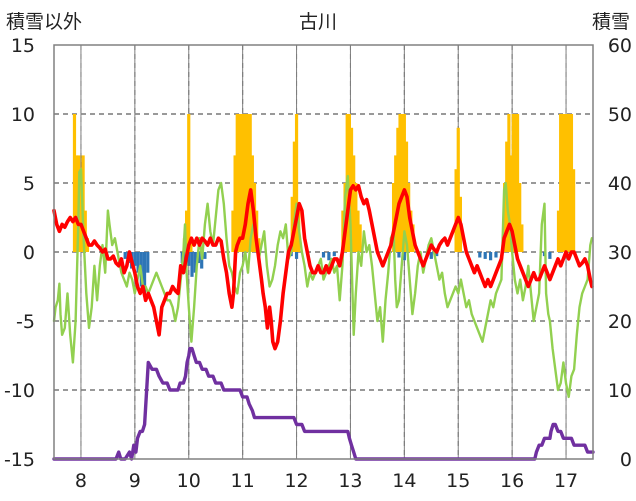  What do you see at coordinates (19, 391) in the screenshot?
I see `y-left-tick-label: -10` at bounding box center [19, 391].